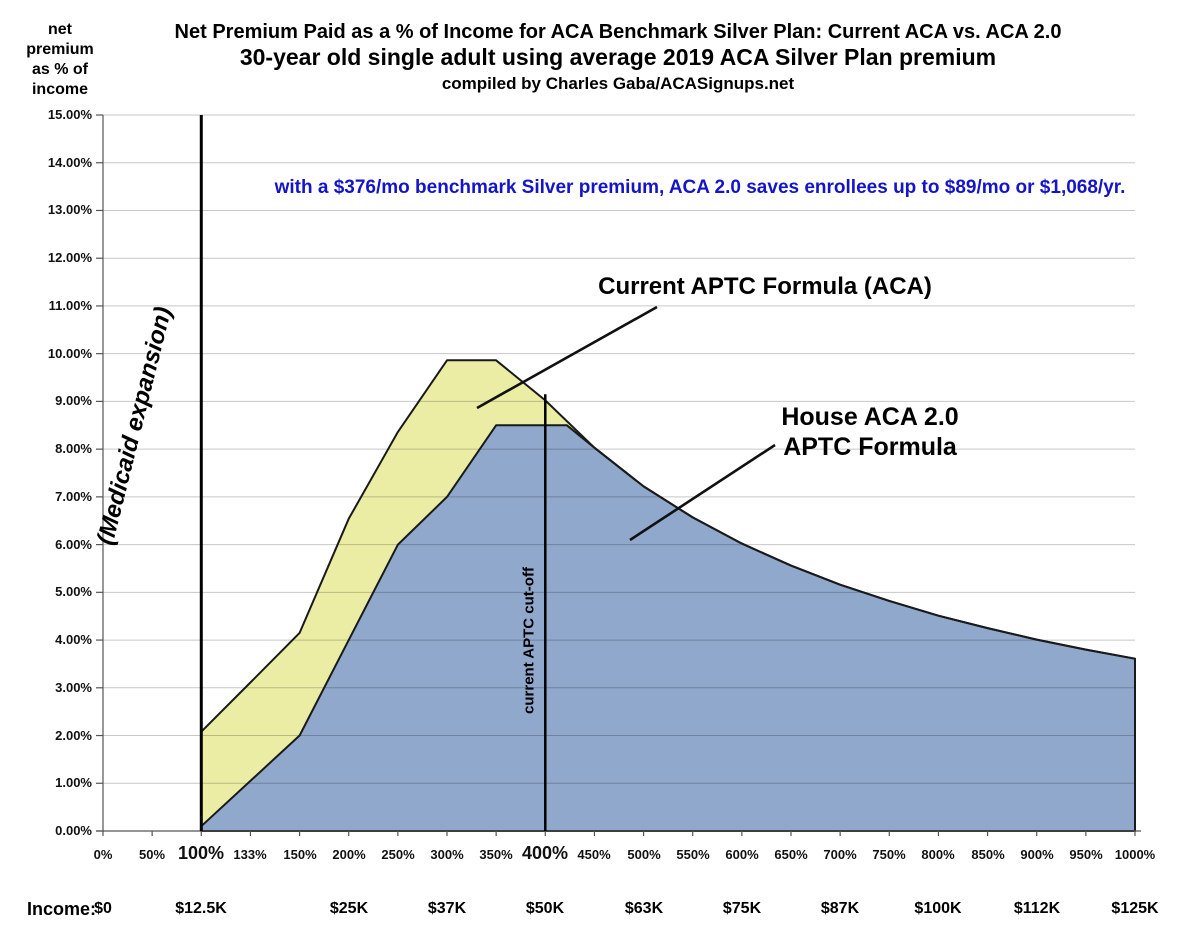 This screenshot has width=1200, height=940. I want to click on callout-house-aca2: House ACA 2.0 APTC Formula, so click(870, 432).